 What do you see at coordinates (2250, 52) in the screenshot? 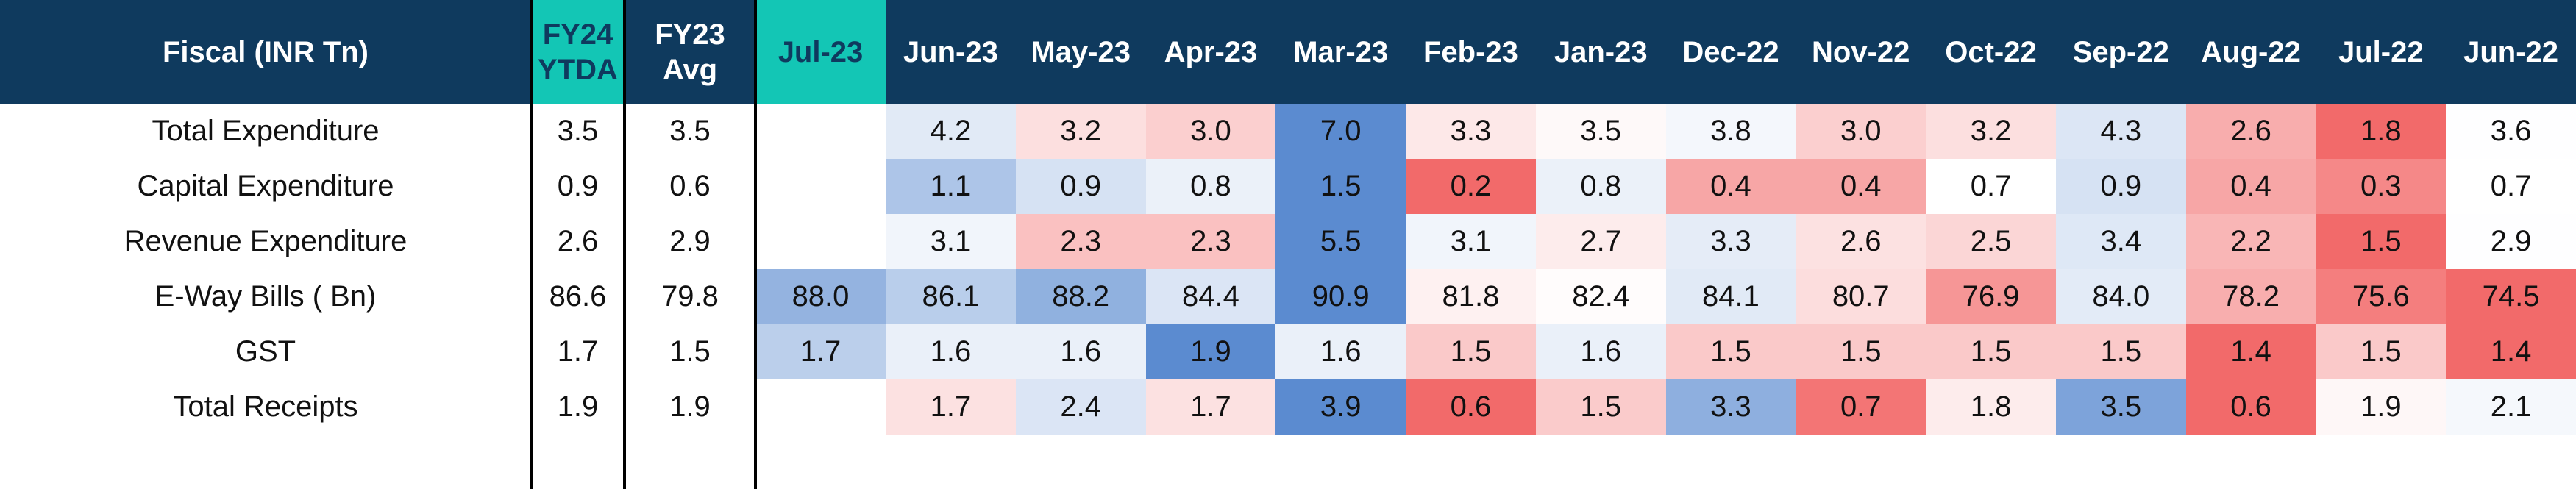
I see `column-header: Aug-22` at bounding box center [2250, 52].